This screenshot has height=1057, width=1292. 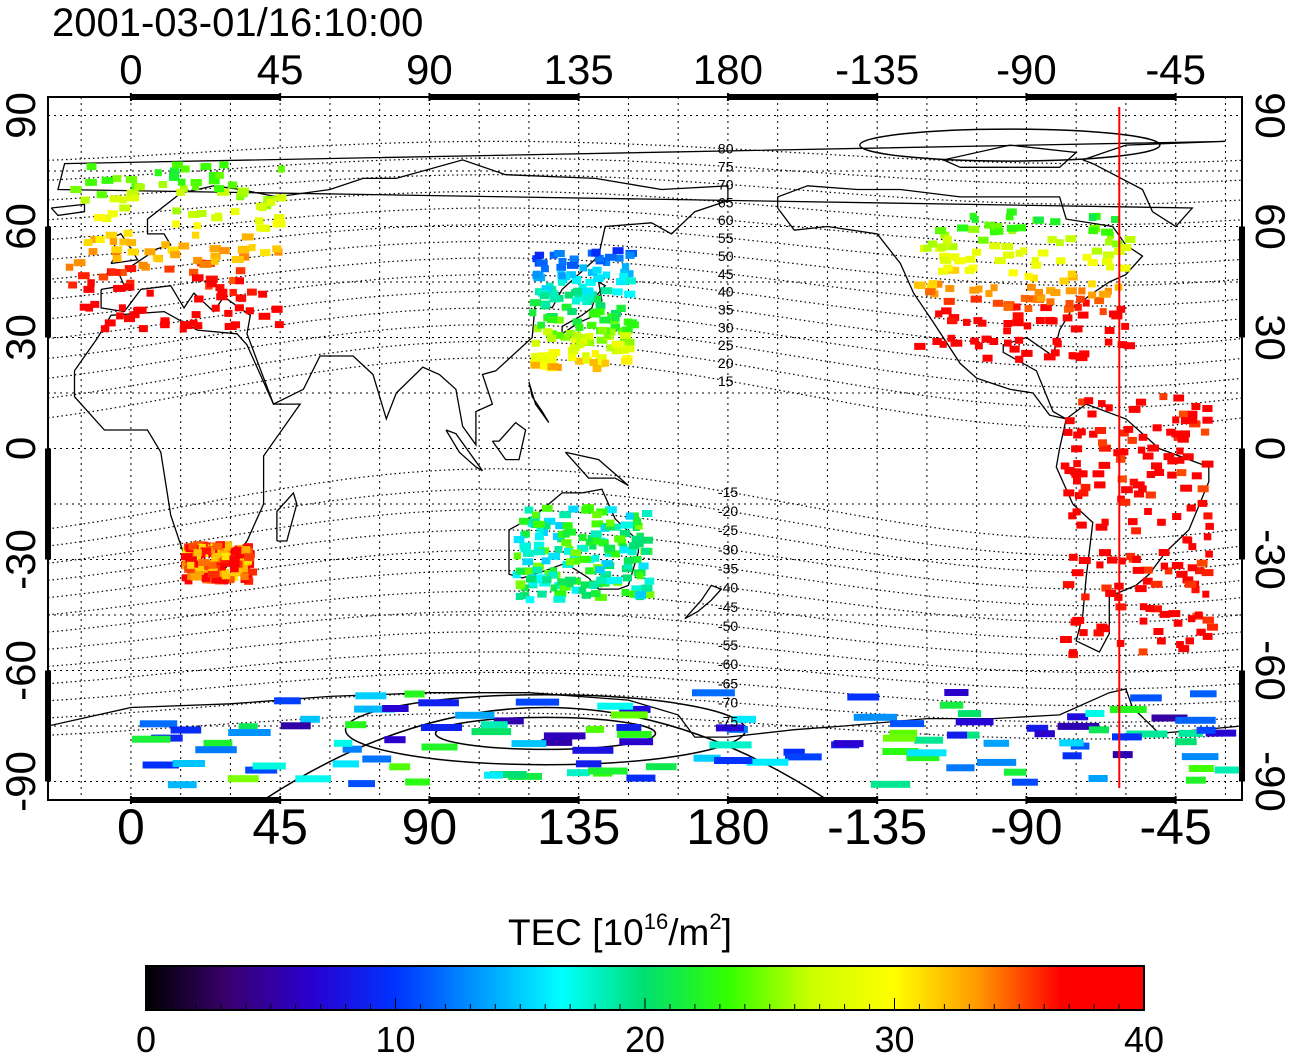 What do you see at coordinates (664, 827) in the screenshot?
I see `x-axis-bottom-labels: 0 45 90 135 180 -135 -90 -45` at bounding box center [664, 827].